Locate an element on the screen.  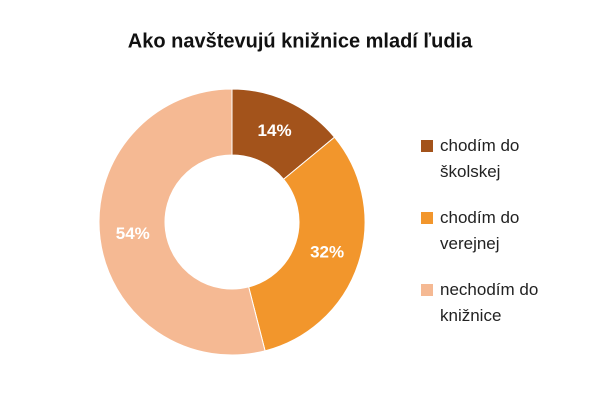
data-label: 54% is located at coordinates (133, 233).